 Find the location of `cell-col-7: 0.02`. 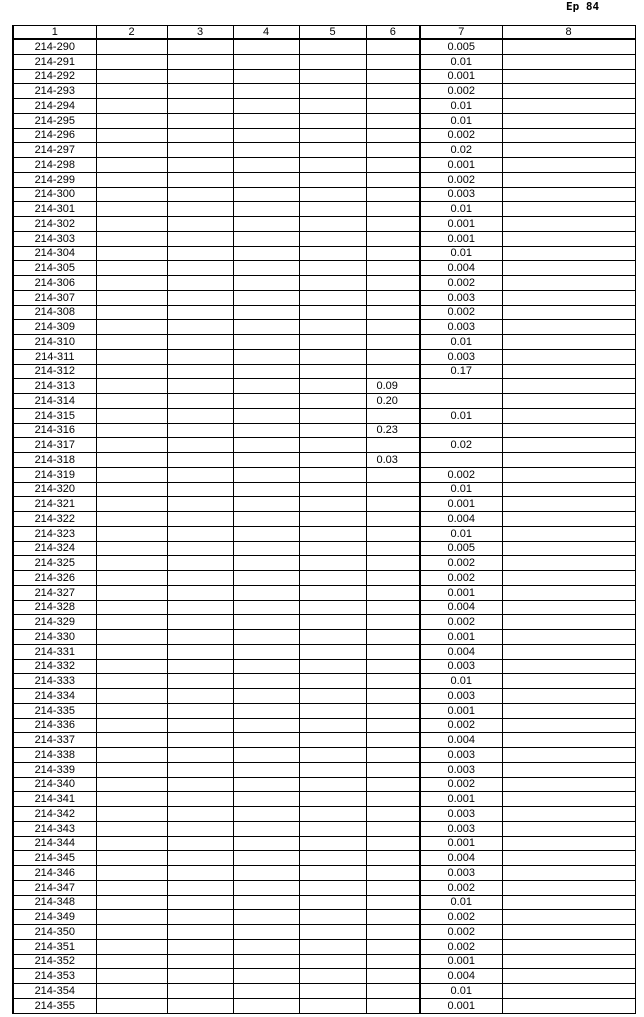

cell-col-7: 0.02 is located at coordinates (461, 150).